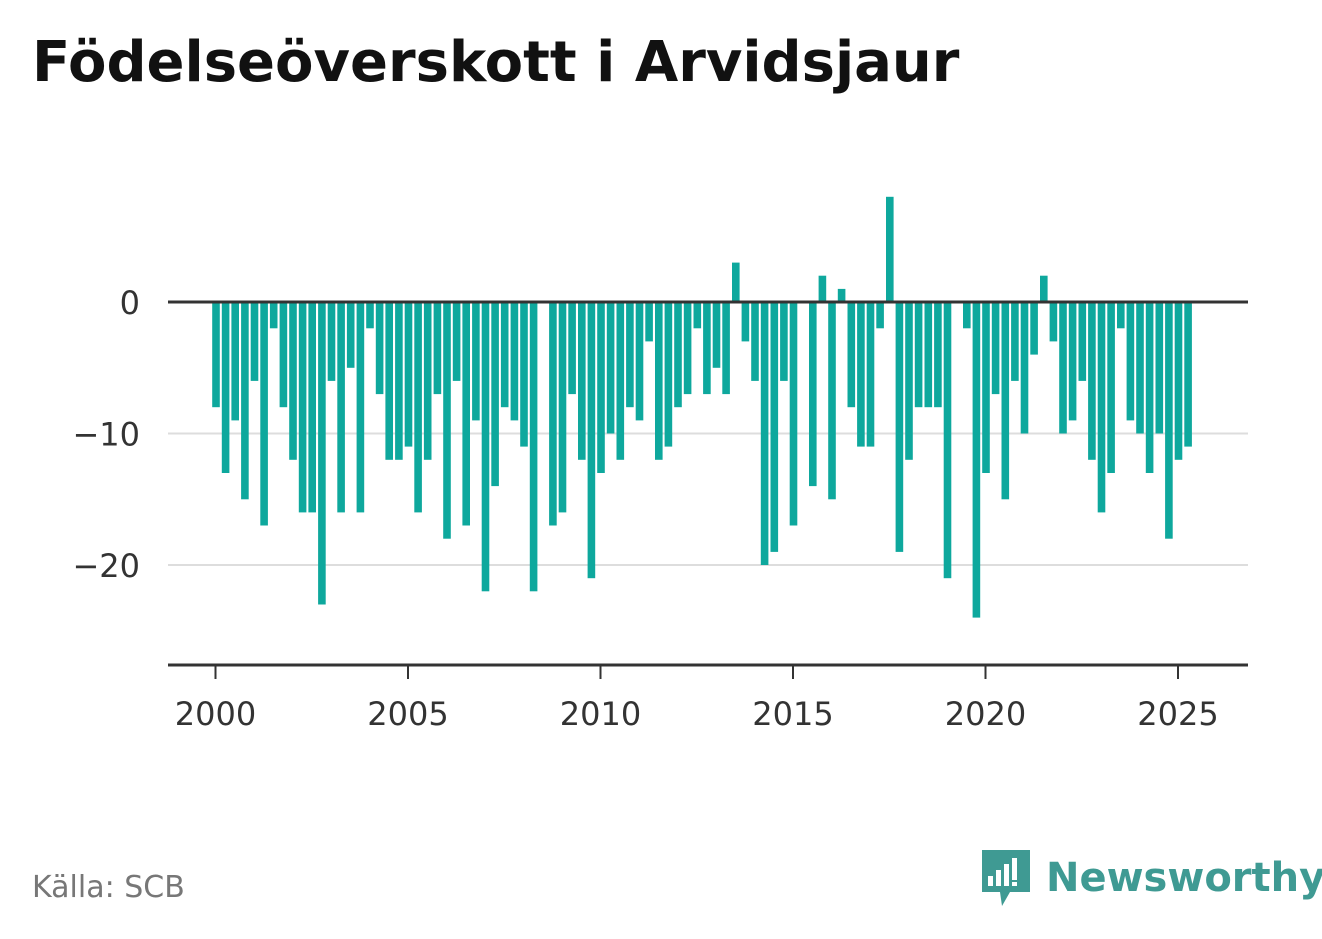 This screenshot has width=1322, height=939. Describe the element at coordinates (215, 714) in the screenshot. I see `x-tick-label: 2000` at that location.